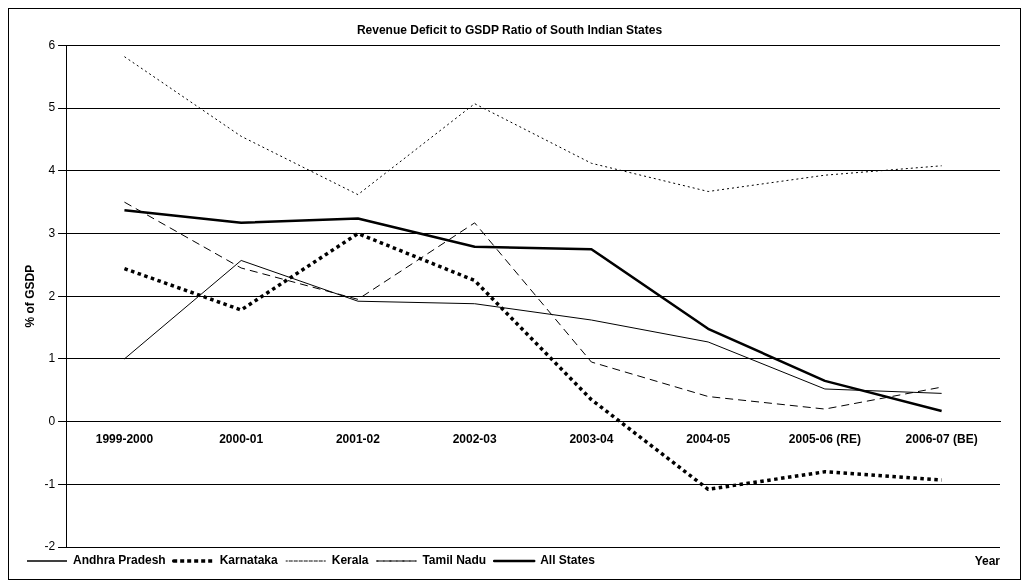  I want to click on x-tick-label: 2002-03, so click(475, 439).